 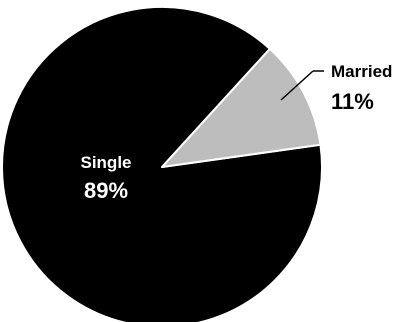 What do you see at coordinates (361, 71) in the screenshot?
I see `slice-label-married: Married` at bounding box center [361, 71].